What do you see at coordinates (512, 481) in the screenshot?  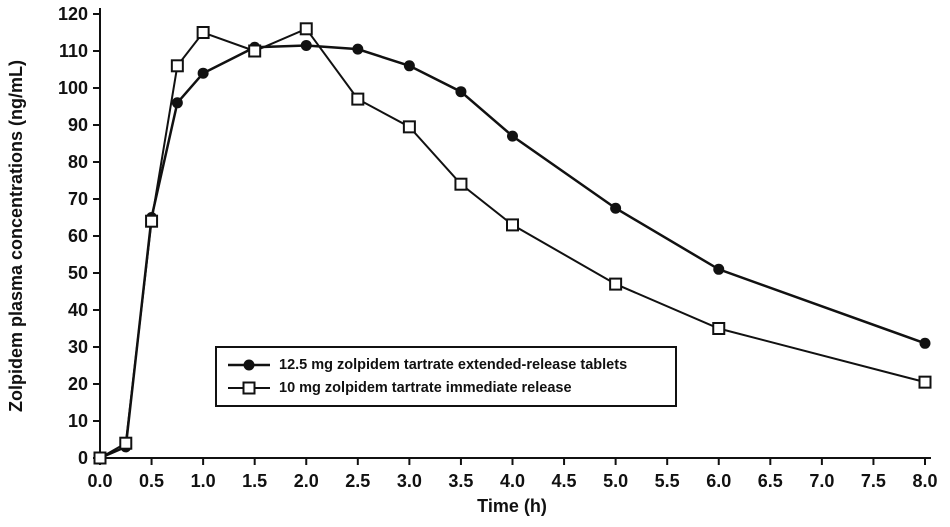 I see `x-tick-label: 4.0` at bounding box center [512, 481].